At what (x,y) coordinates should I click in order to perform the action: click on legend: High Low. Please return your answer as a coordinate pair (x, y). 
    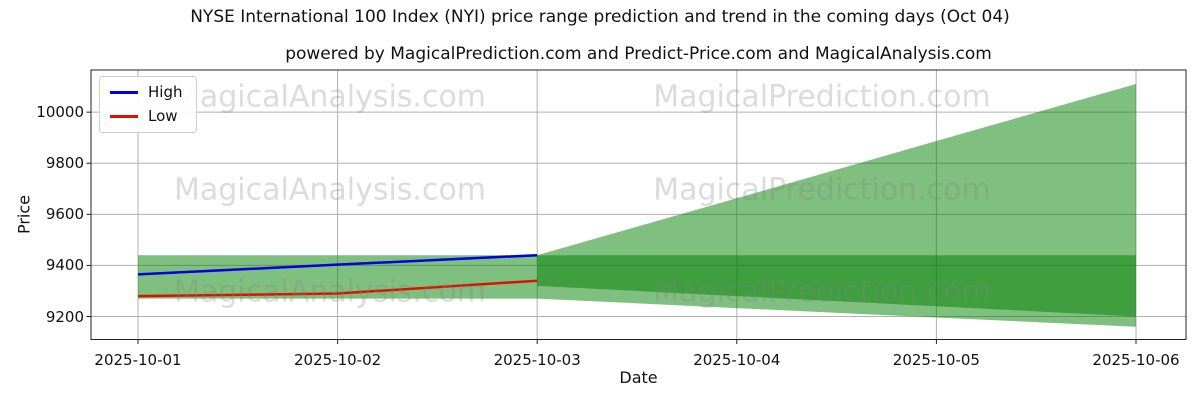
    Looking at the image, I should click on (148, 104).